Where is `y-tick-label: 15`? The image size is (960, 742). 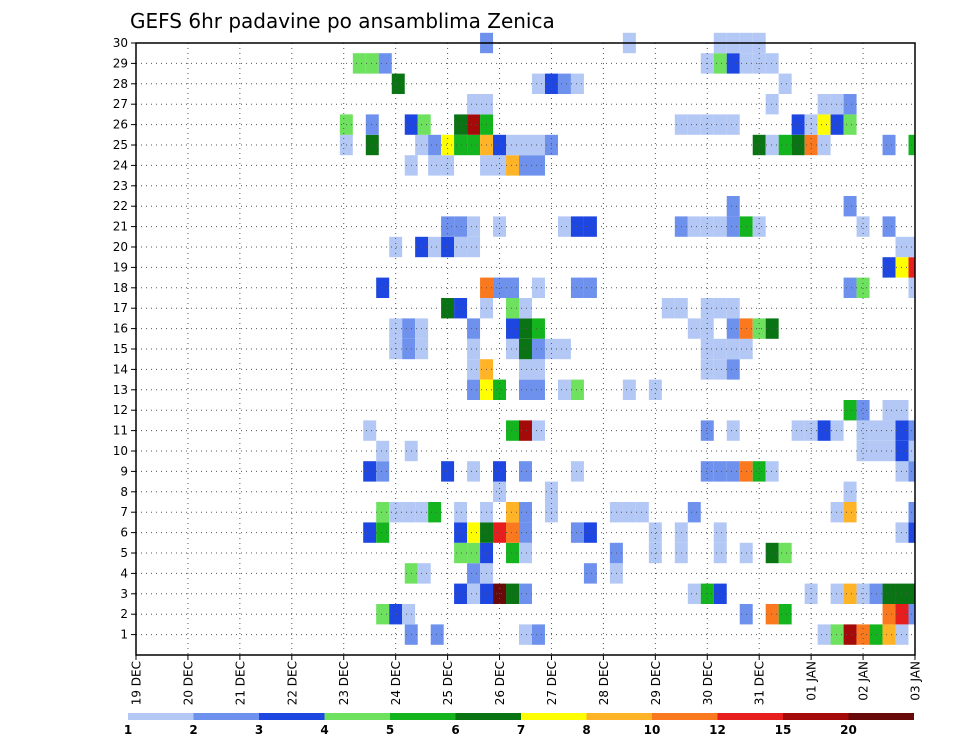
y-tick-label: 15 is located at coordinates (120, 349).